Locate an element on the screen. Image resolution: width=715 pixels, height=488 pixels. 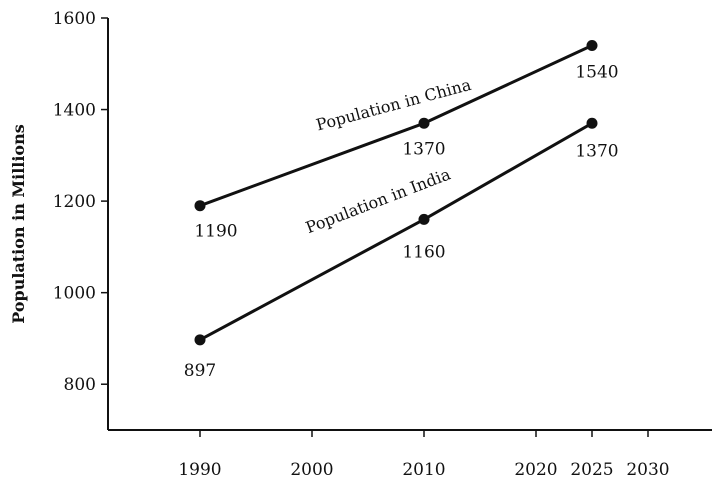
x-tick-label: 2025 is located at coordinates (591, 470).